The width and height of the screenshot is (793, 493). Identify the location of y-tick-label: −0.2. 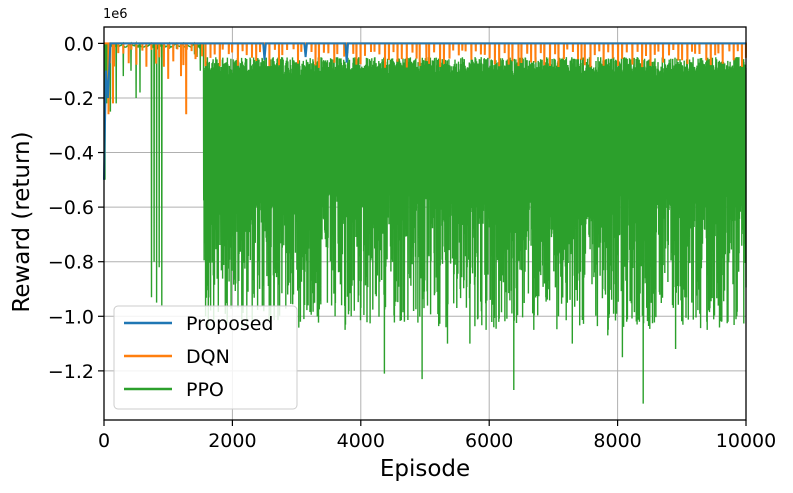
(71, 99).